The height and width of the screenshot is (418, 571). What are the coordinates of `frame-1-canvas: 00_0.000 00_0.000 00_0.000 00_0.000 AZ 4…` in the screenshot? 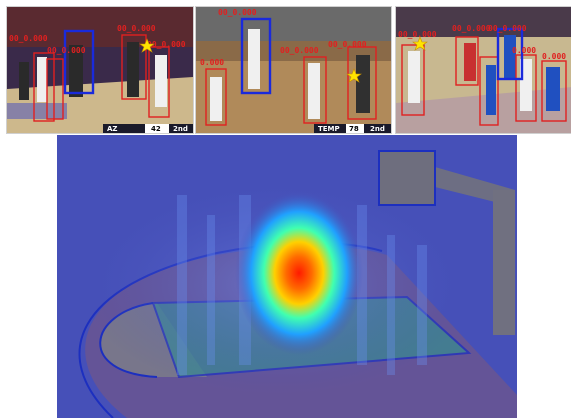 It's located at (100, 70).